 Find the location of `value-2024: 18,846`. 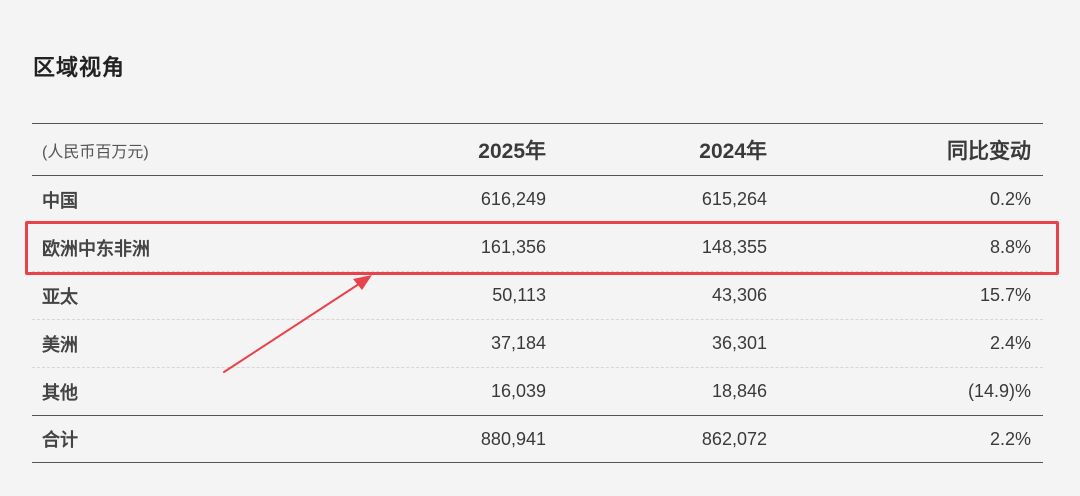

value-2024: 18,846 is located at coordinates (739, 391).